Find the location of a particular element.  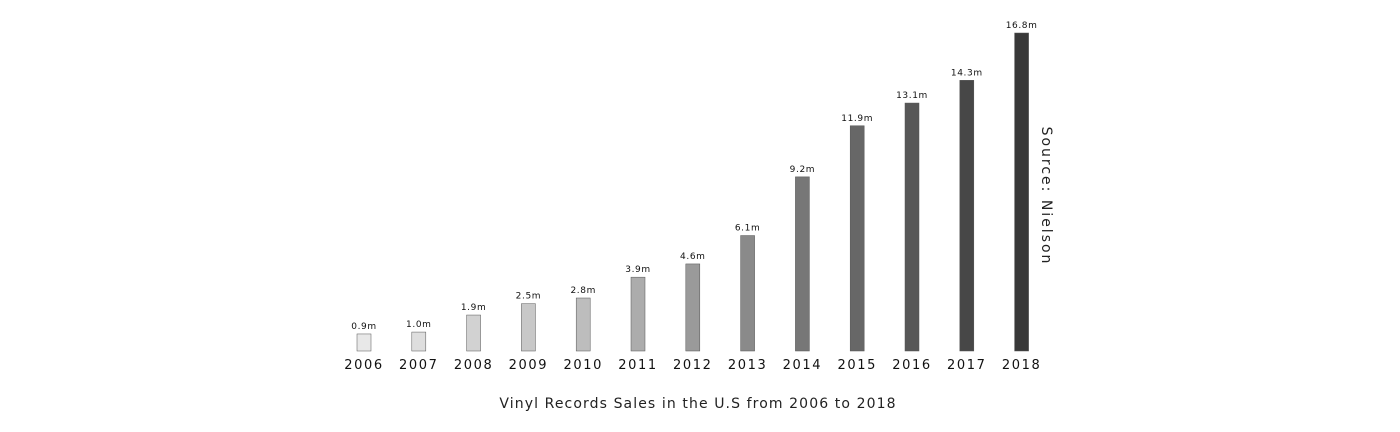

bar-value-label-2018: 16.8m is located at coordinates (1022, 26).